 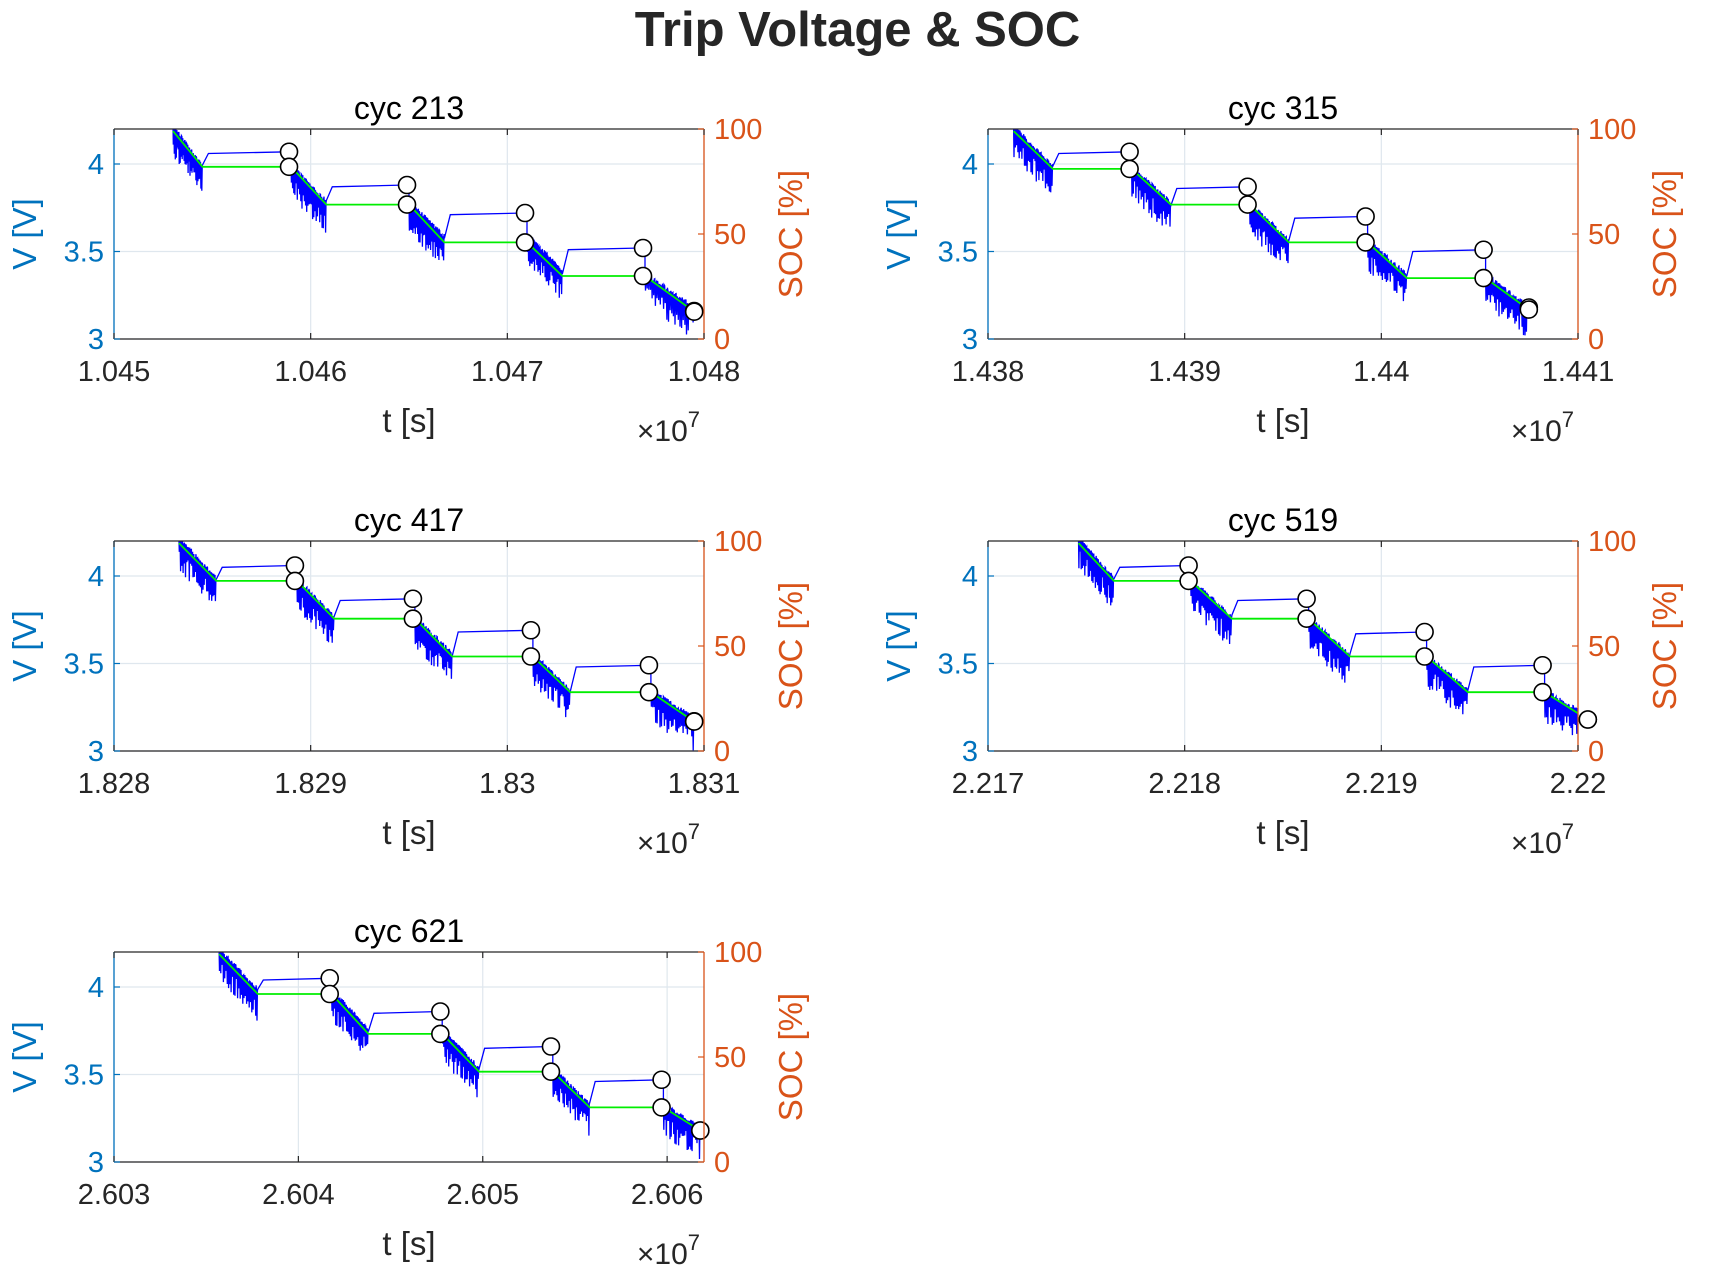 What do you see at coordinates (409, 520) in the screenshot?
I see `subplot-title: cyc 417` at bounding box center [409, 520].